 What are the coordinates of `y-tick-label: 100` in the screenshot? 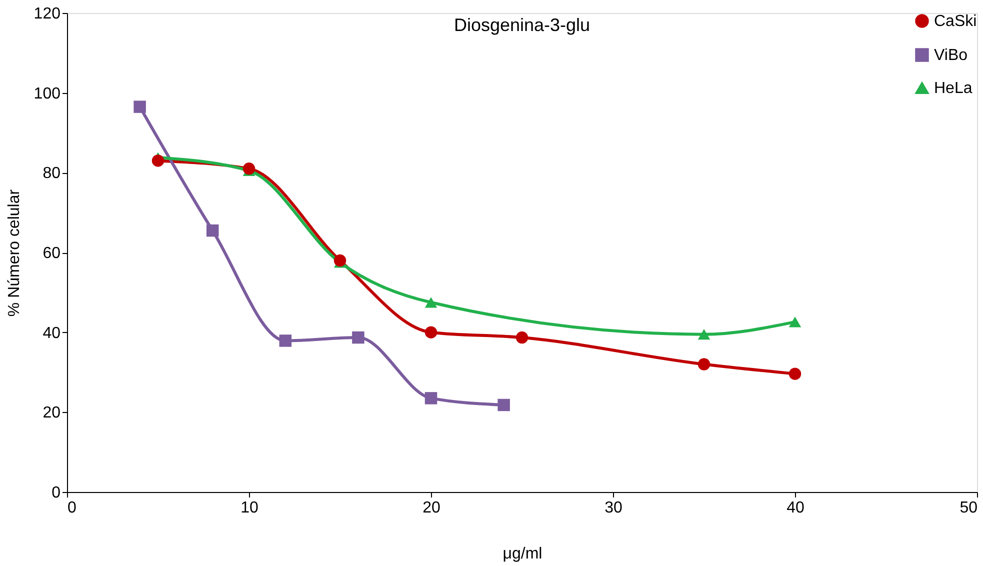 It's located at (47, 93).